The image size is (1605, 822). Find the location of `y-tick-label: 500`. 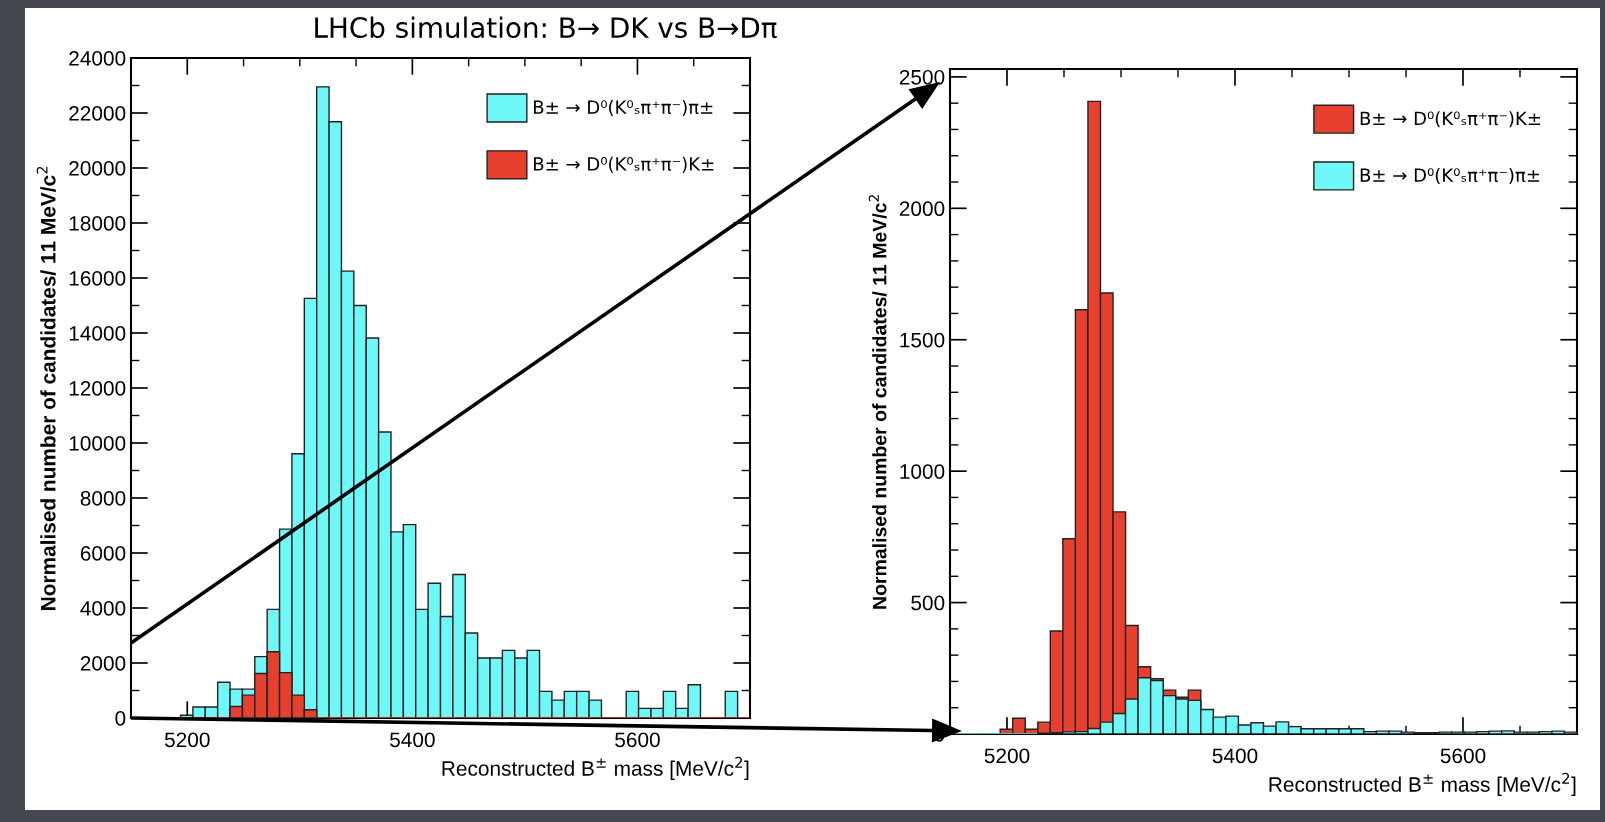

y-tick-label: 500 is located at coordinates (928, 603).